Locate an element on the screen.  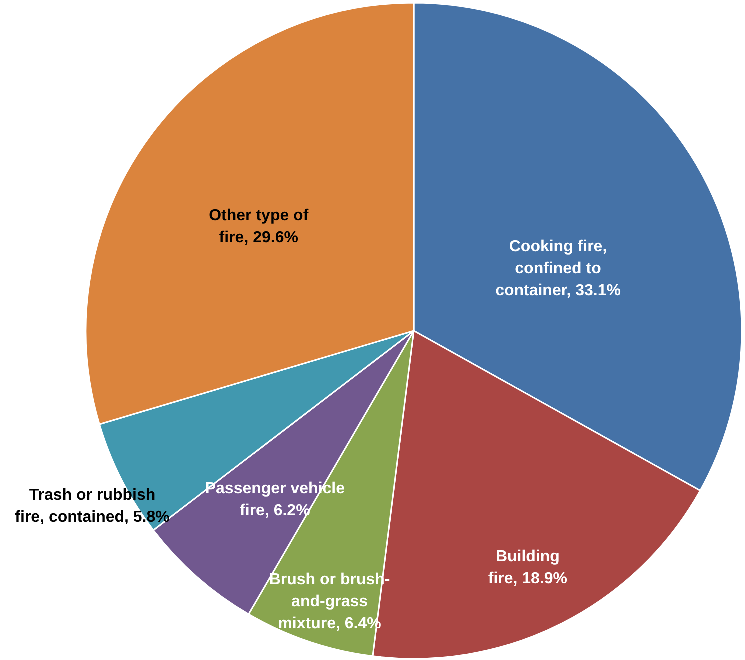
slice-label: Cooking fire, confined to container, 33.1% is located at coordinates (558, 269).